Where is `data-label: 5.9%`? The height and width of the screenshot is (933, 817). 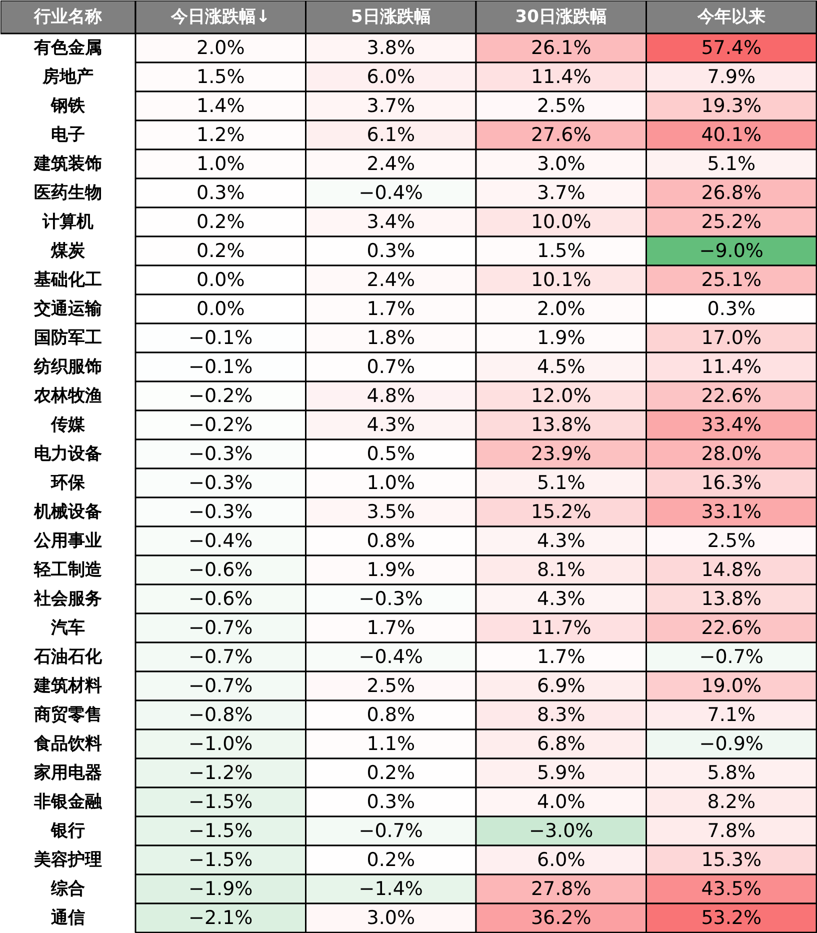 data-label: 5.9% is located at coordinates (561, 773).